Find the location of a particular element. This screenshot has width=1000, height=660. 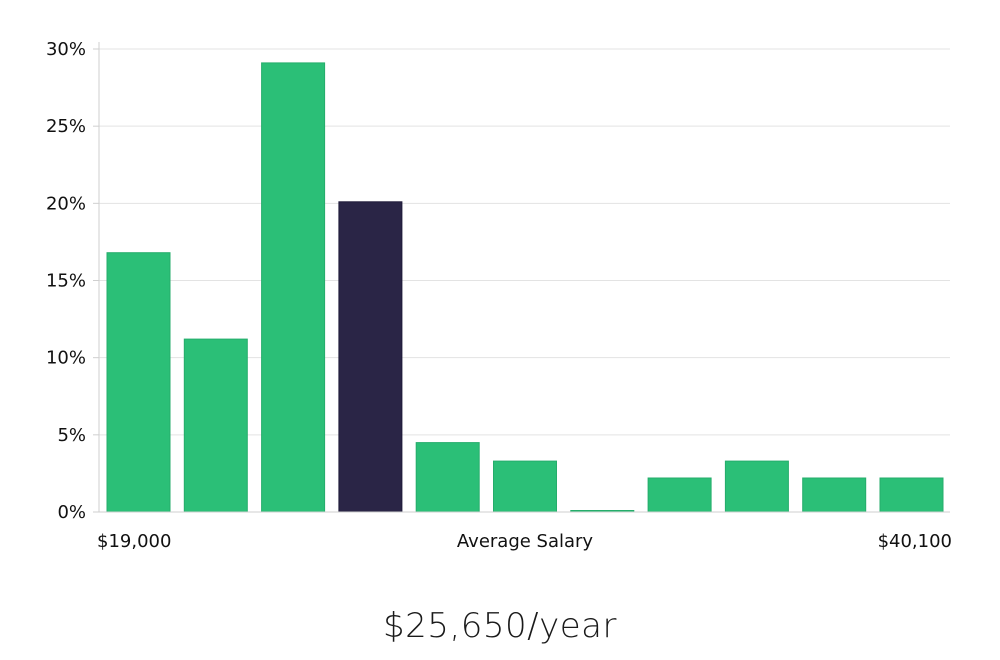

y-tick-label: 0% is located at coordinates (71, 512).